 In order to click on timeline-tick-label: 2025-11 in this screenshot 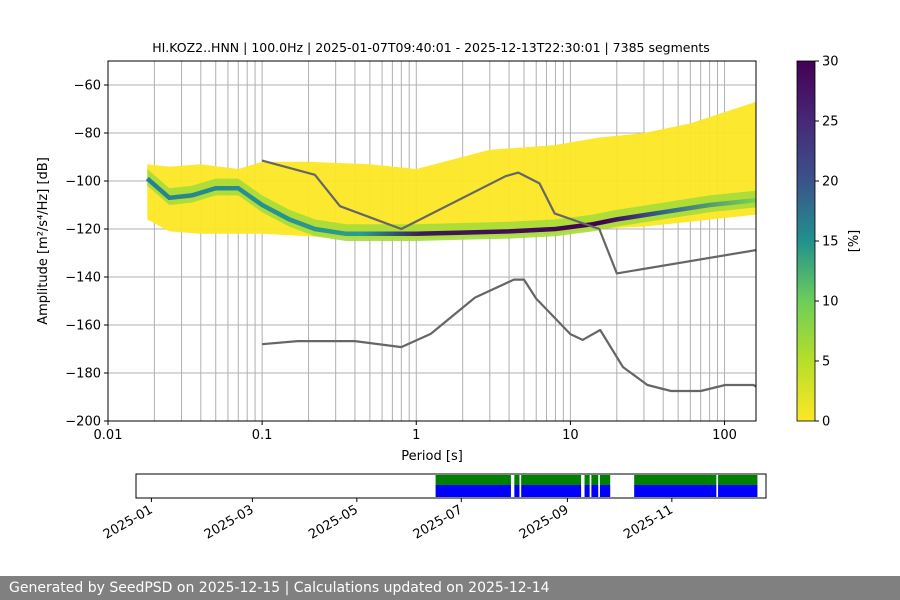, I will do `click(648, 522)`.